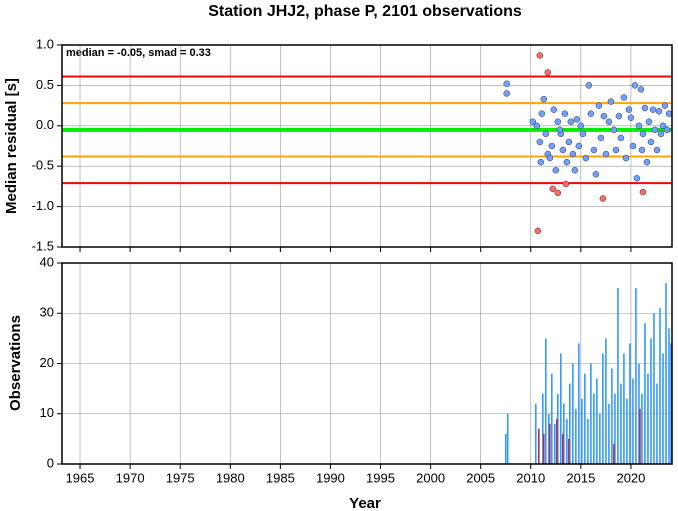  I want to click on y-tick-label: 30, so click(47, 312).